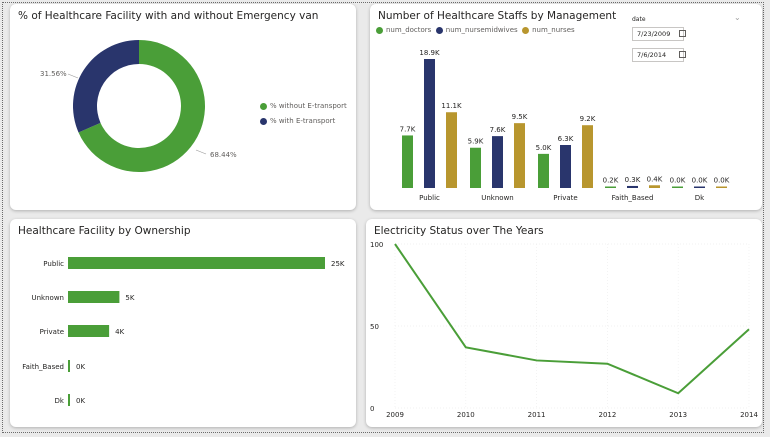 This screenshot has height=437, width=770. Describe the element at coordinates (129, 298) in the screenshot. I see `ownership-value-label: 5K` at that location.